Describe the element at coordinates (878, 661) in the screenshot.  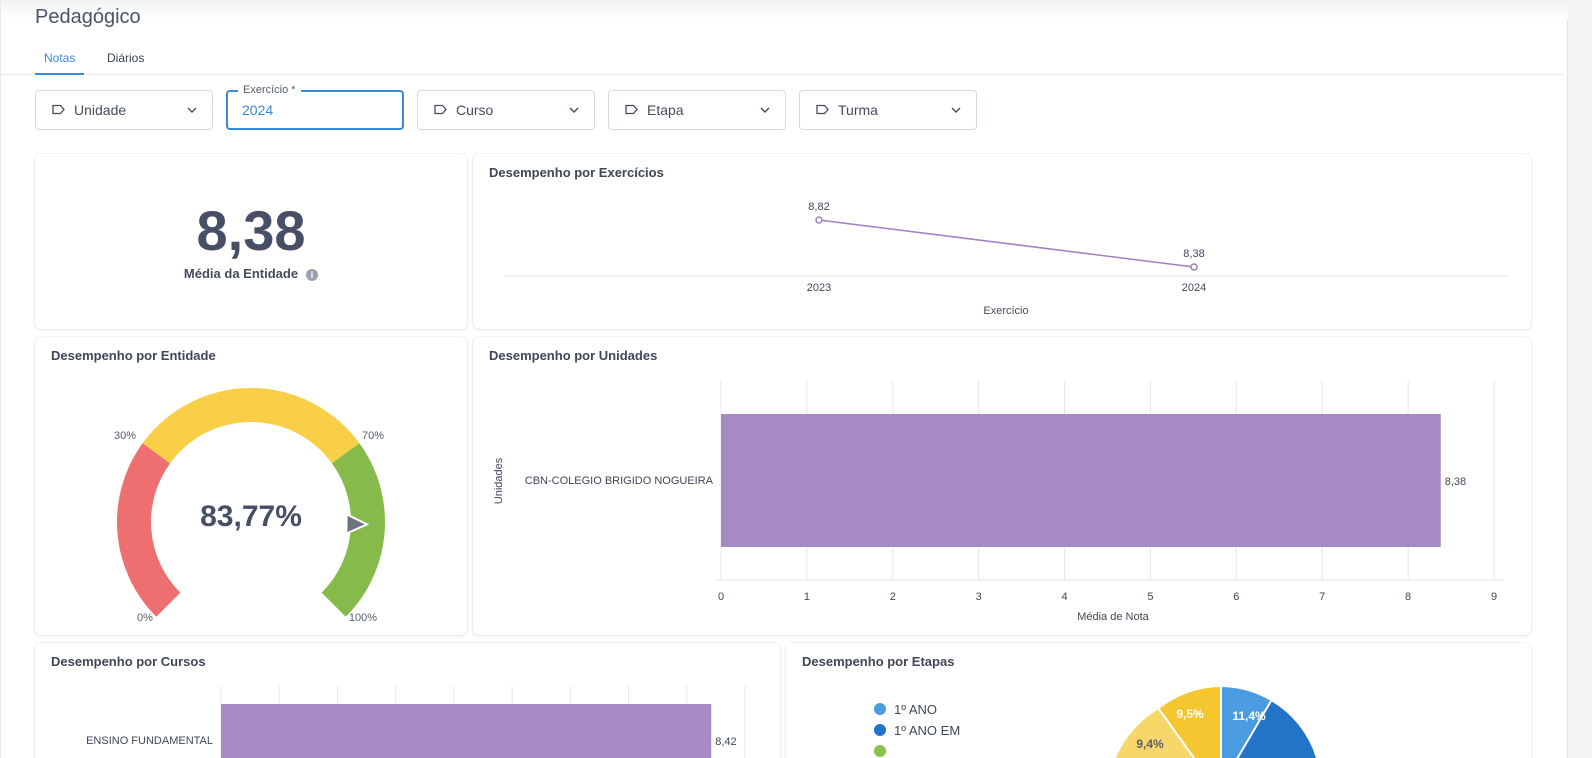
I see `etapas-chart-title: Desempenho por Etapas` at that location.